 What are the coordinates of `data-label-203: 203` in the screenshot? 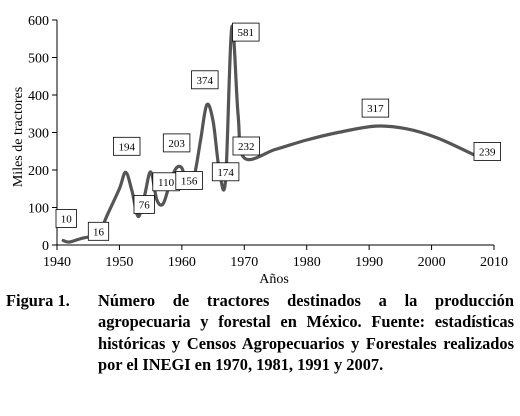 It's located at (176, 143).